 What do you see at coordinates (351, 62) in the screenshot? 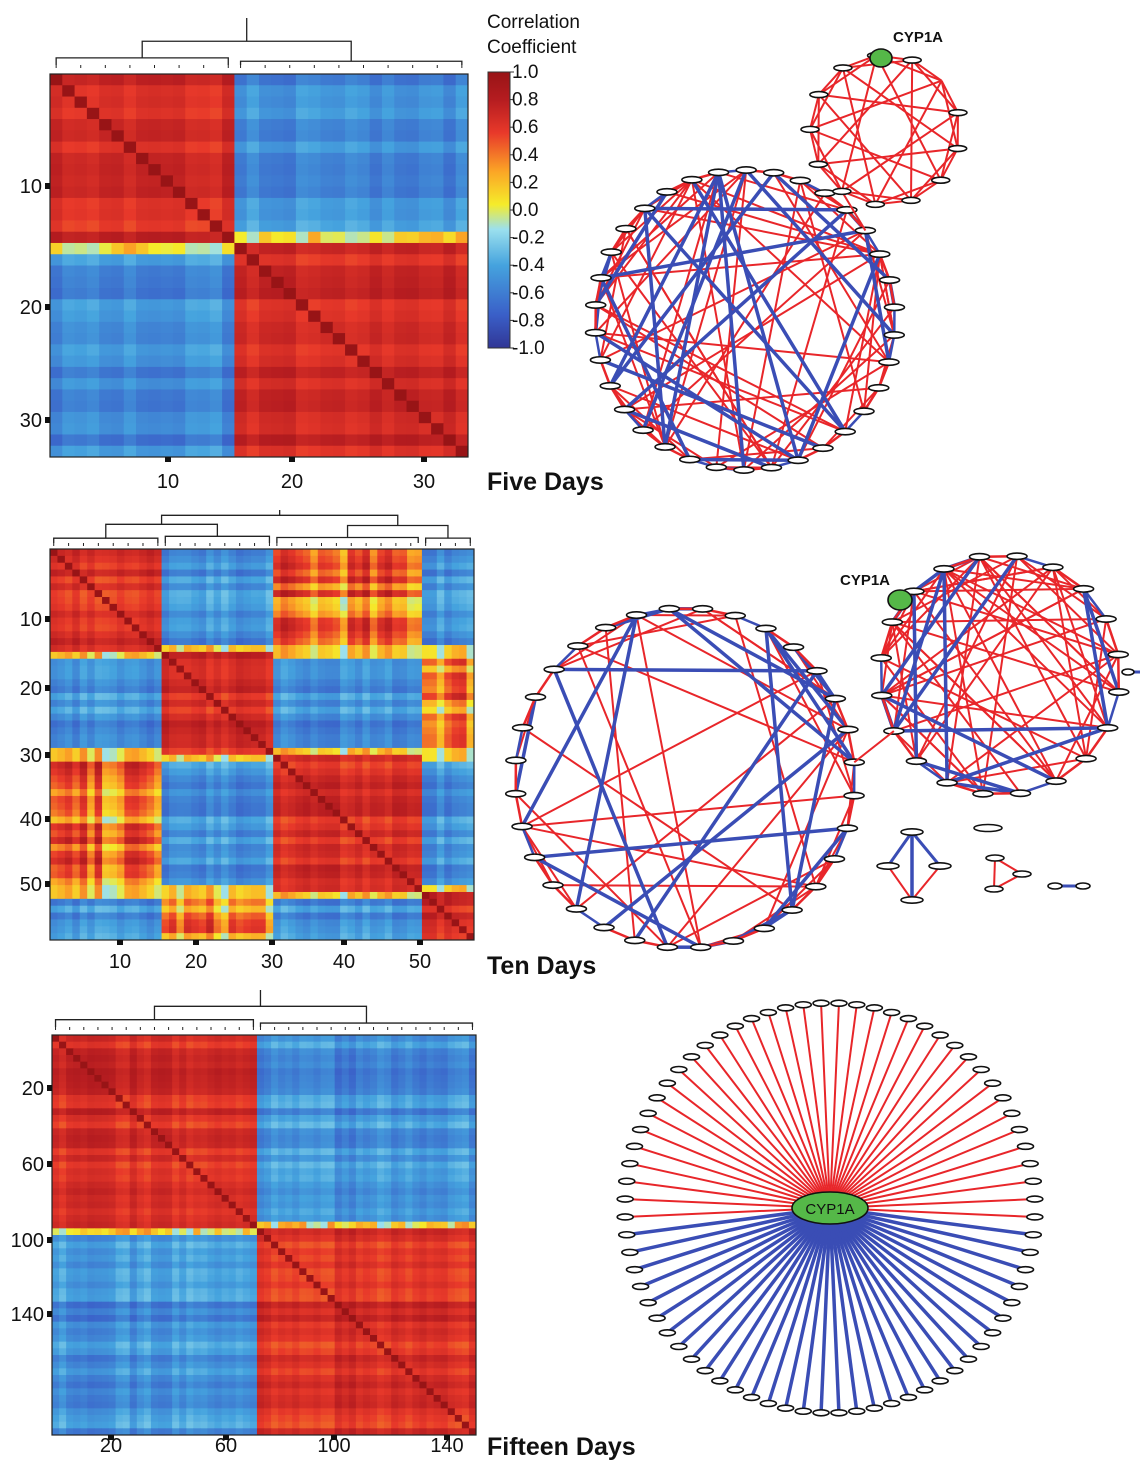
I see `dendrogram-branch` at bounding box center [351, 62].